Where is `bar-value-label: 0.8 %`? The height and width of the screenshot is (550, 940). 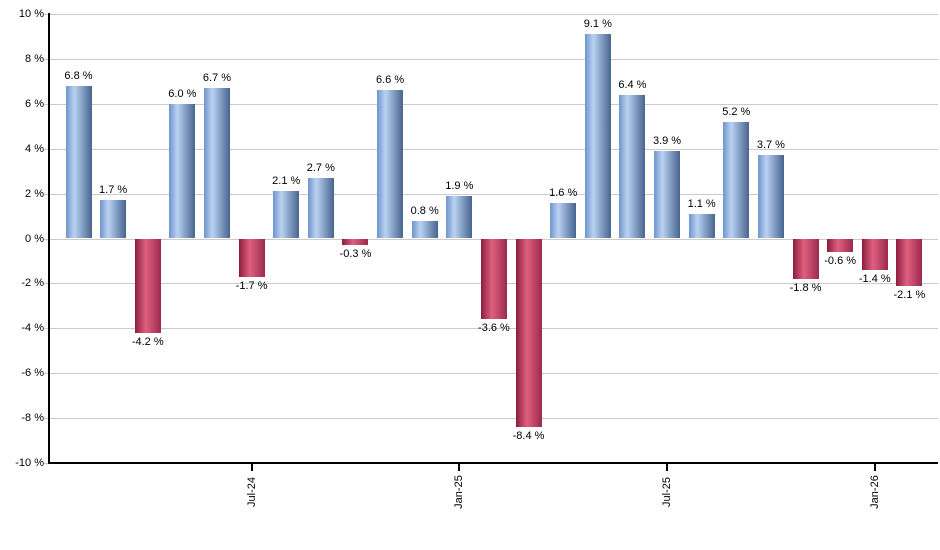 bar-value-label: 0.8 % is located at coordinates (424, 210).